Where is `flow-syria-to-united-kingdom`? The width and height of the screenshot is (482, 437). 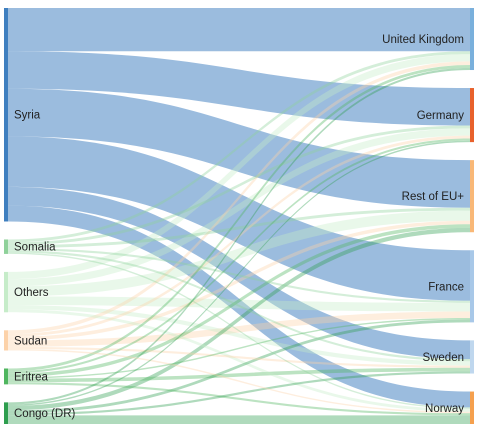 flow-syria-to-united-kingdom is located at coordinates (239, 30).